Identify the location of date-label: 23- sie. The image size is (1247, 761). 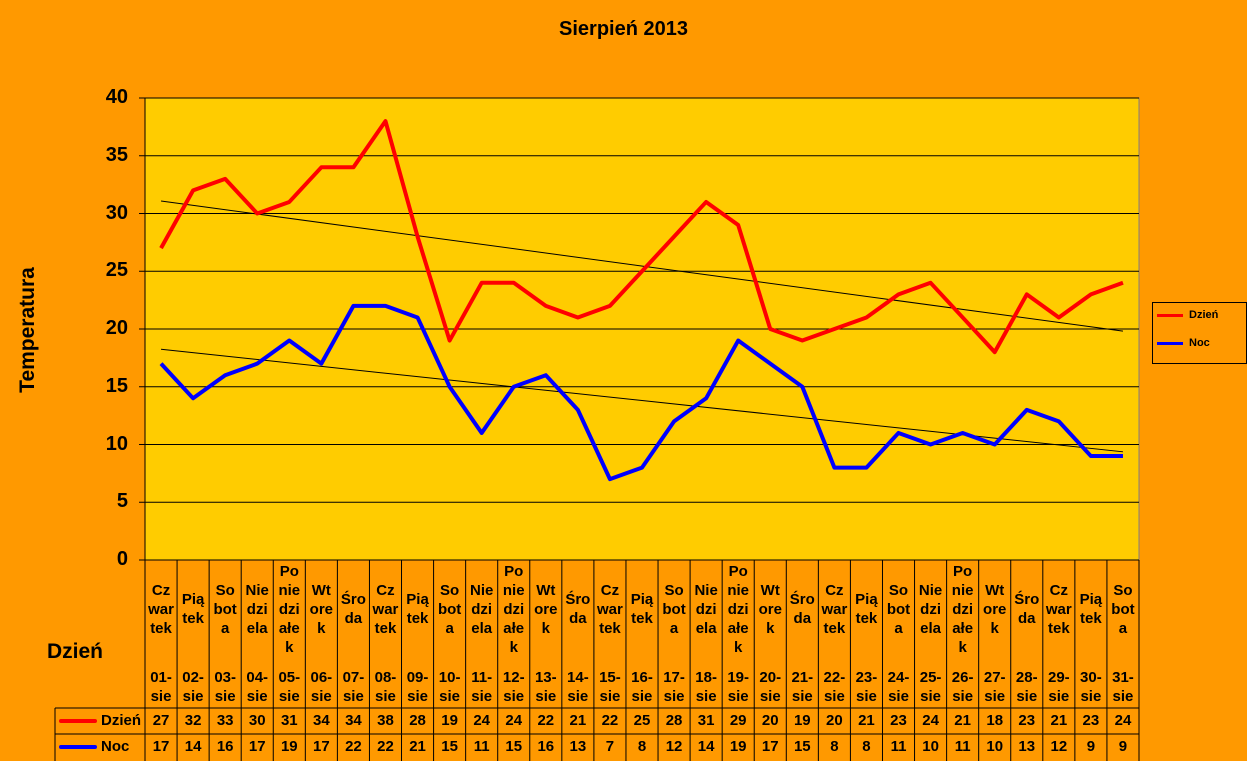
(866, 687).